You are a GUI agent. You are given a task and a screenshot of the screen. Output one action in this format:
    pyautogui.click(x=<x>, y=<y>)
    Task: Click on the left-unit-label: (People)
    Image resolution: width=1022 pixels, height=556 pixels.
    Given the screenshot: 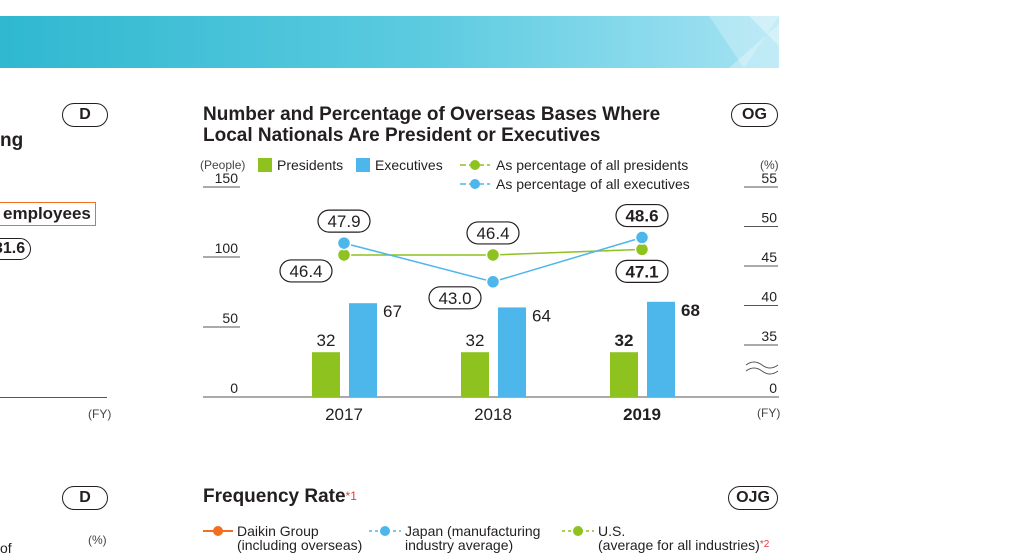 What is the action you would take?
    pyautogui.click(x=223, y=165)
    